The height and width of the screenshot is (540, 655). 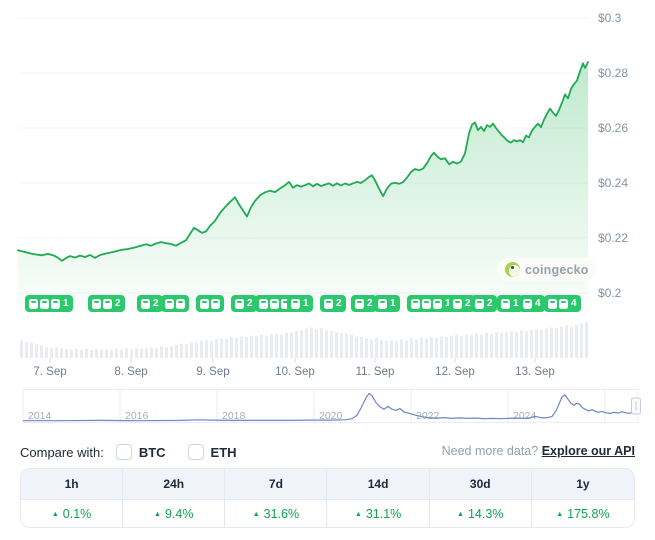 What do you see at coordinates (455, 372) in the screenshot?
I see `svg-text: 12. Sep` at bounding box center [455, 372].